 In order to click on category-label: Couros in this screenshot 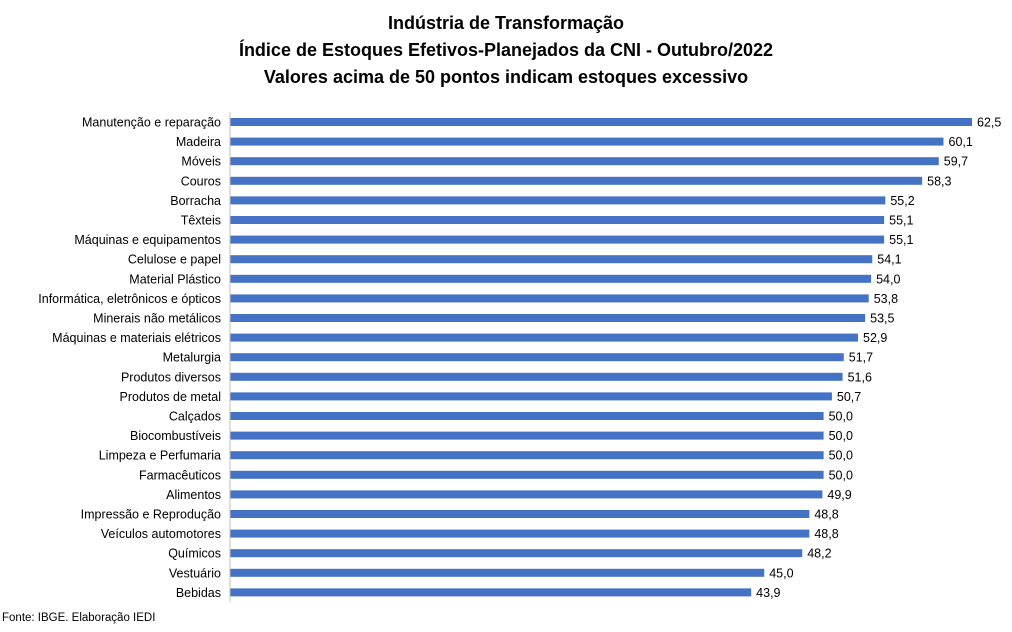, I will do `click(201, 181)`.